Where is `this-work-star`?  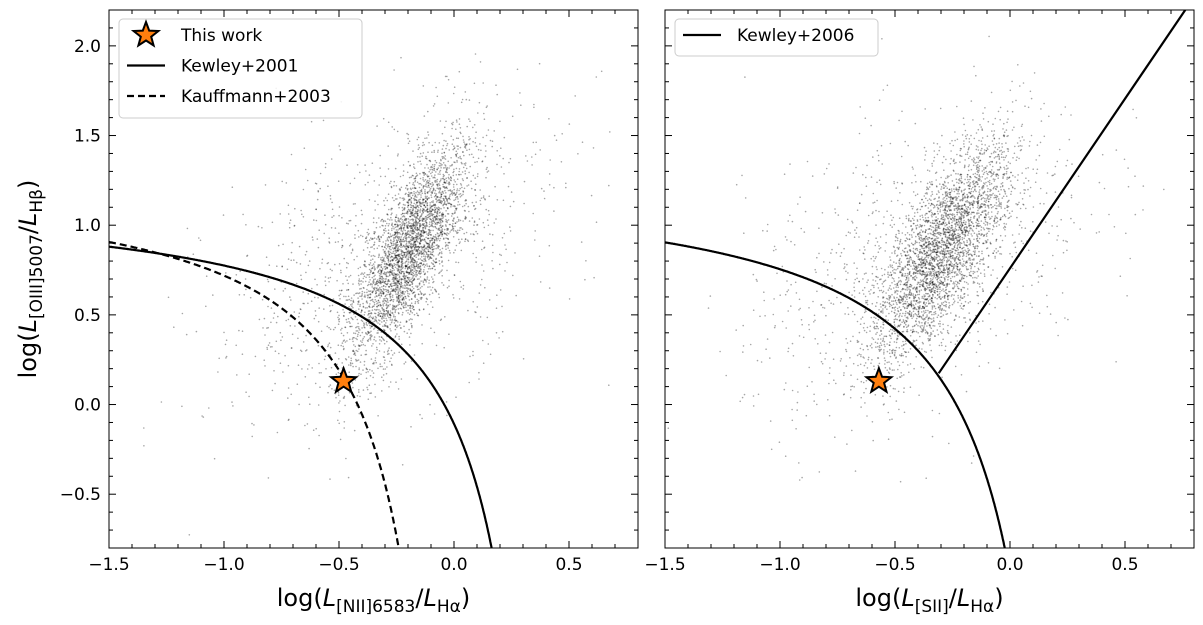 this-work-star is located at coordinates (343, 379).